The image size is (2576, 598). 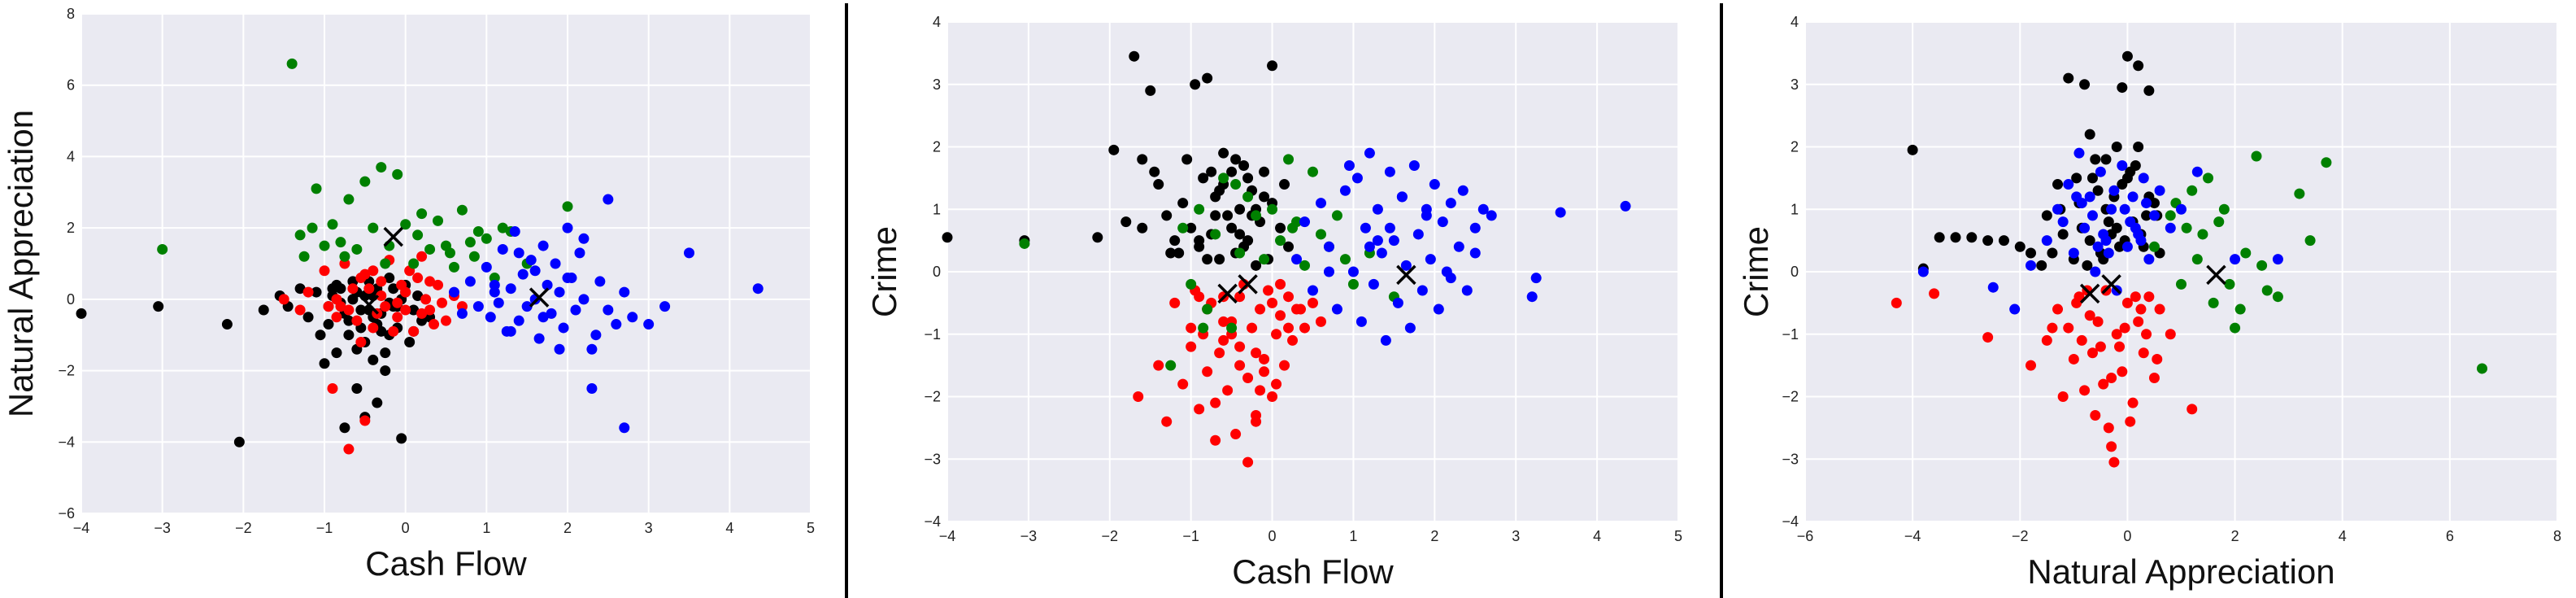 I want to click on x-tick-label: −4, so click(x=1913, y=536).